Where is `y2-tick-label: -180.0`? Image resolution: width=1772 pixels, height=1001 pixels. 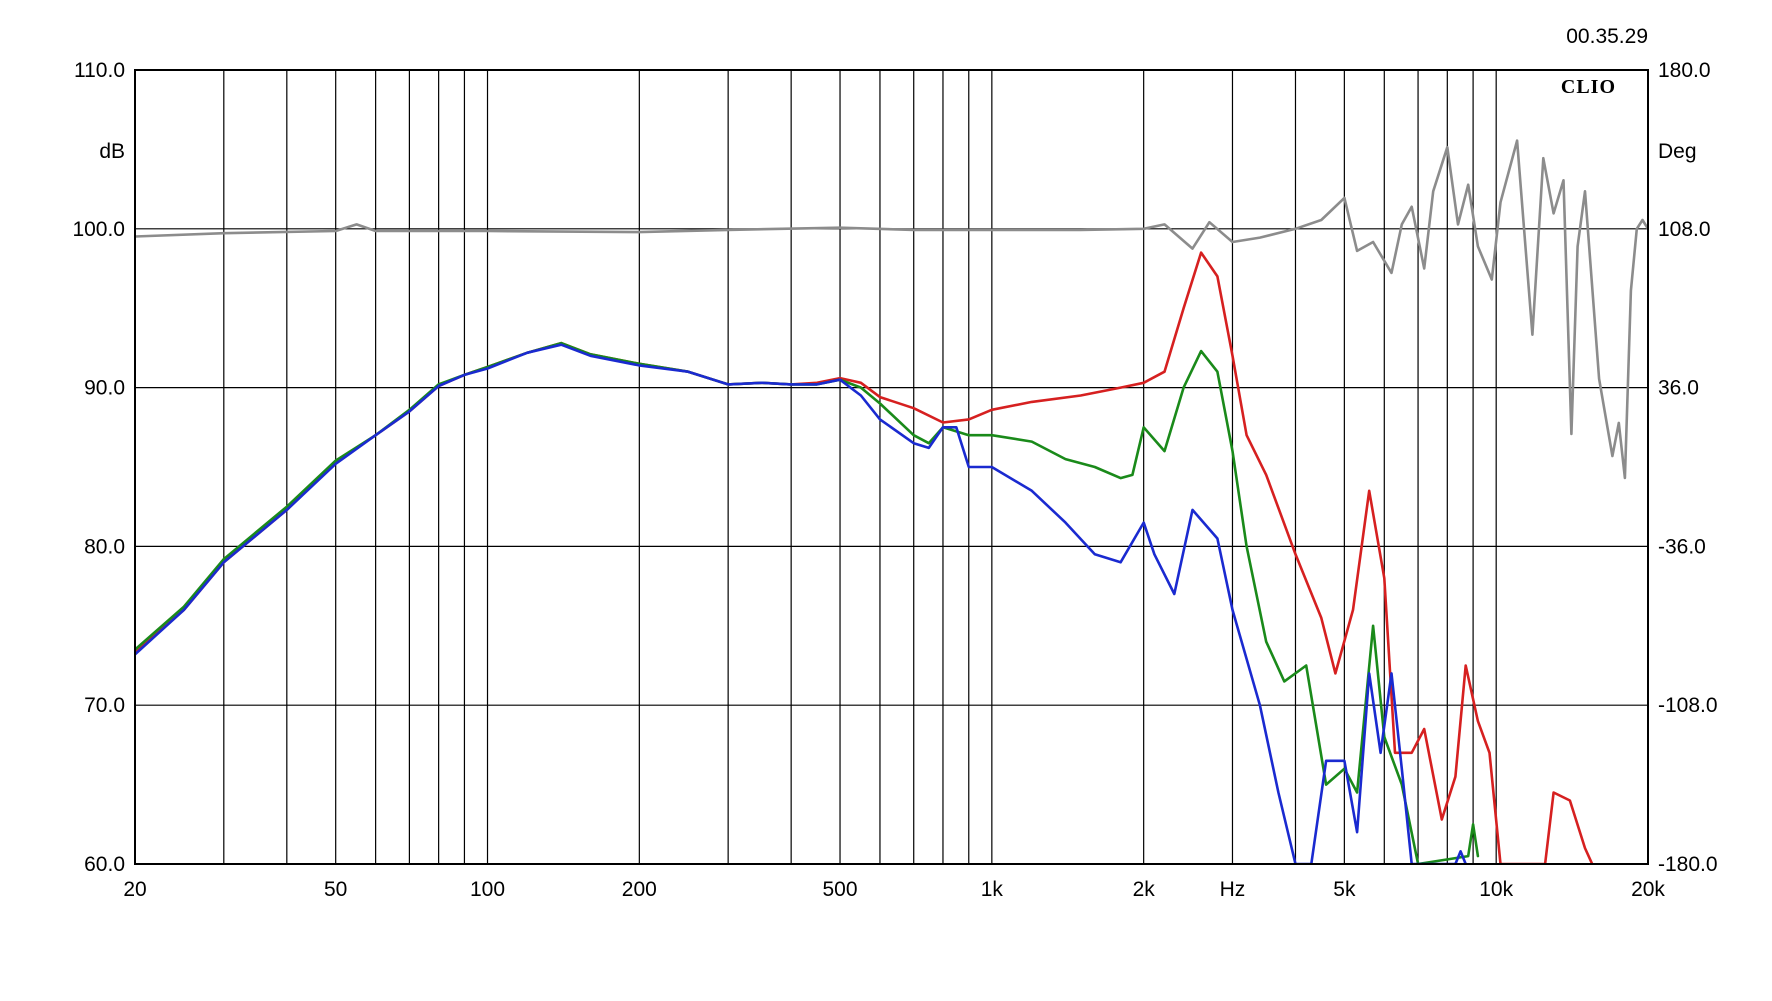
y2-tick-label: -180.0 is located at coordinates (1688, 864).